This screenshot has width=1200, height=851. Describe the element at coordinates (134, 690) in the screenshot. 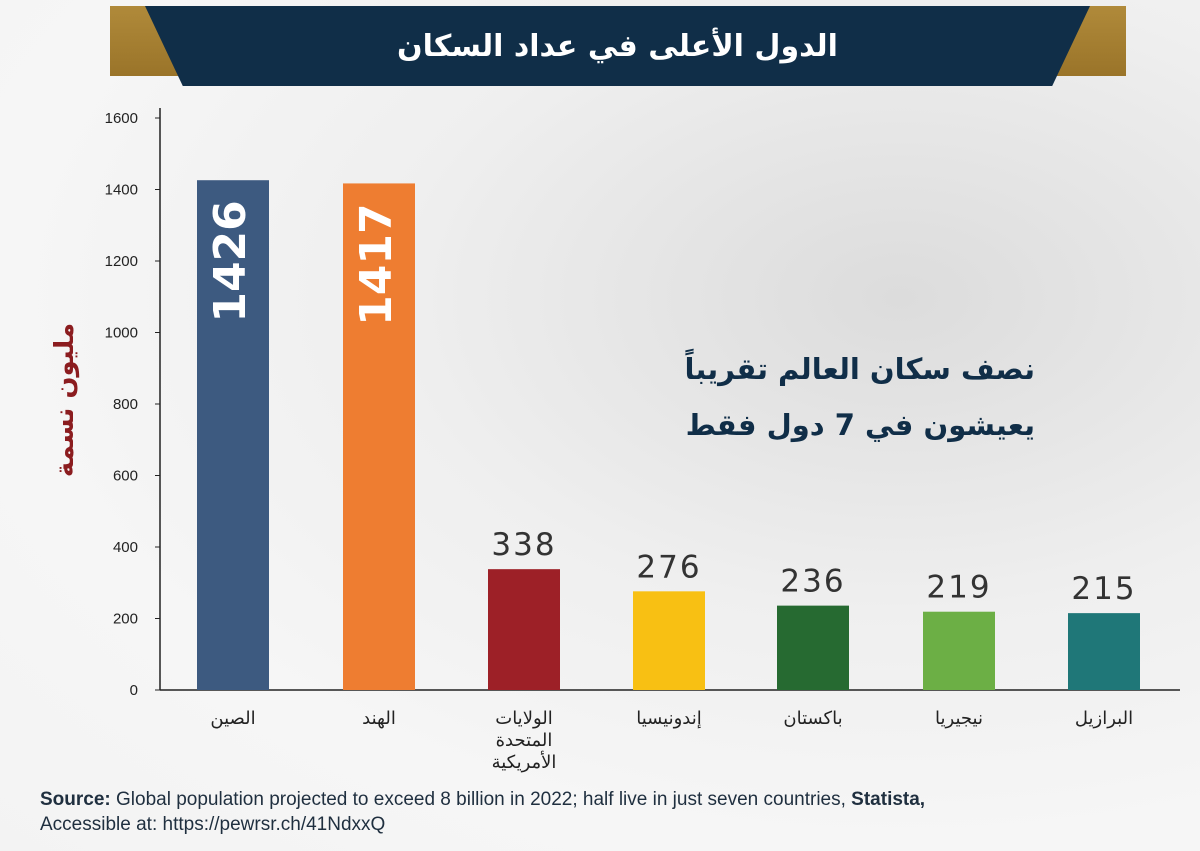

I see `y-tick-label: 0` at that location.